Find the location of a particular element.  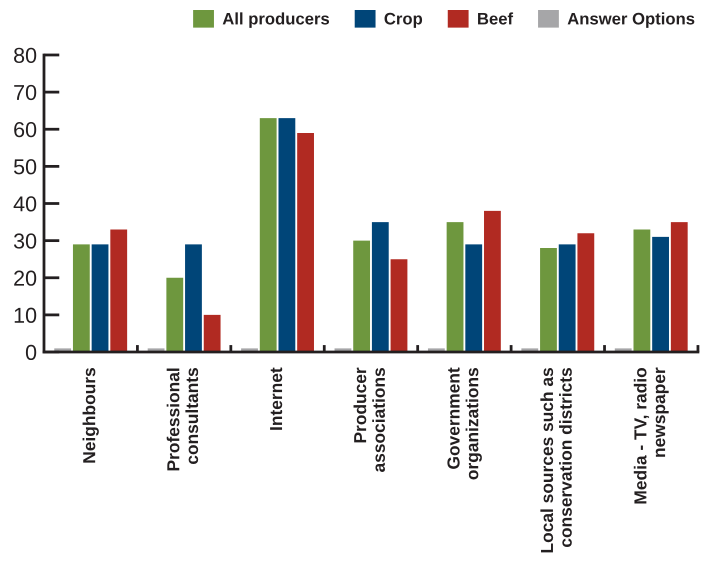

x-tick-label: Media - TV, radio newspaper is located at coordinates (651, 436).